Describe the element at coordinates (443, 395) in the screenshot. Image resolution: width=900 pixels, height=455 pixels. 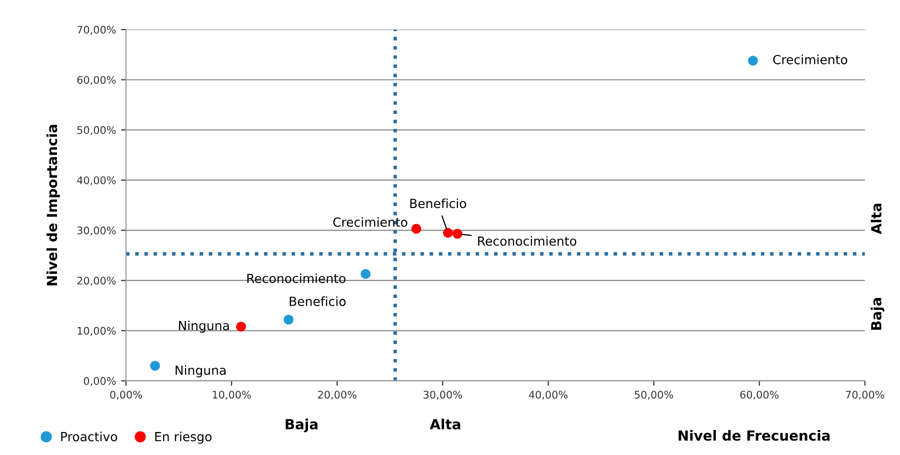
I see `x-tick-label: 30,00%` at that location.